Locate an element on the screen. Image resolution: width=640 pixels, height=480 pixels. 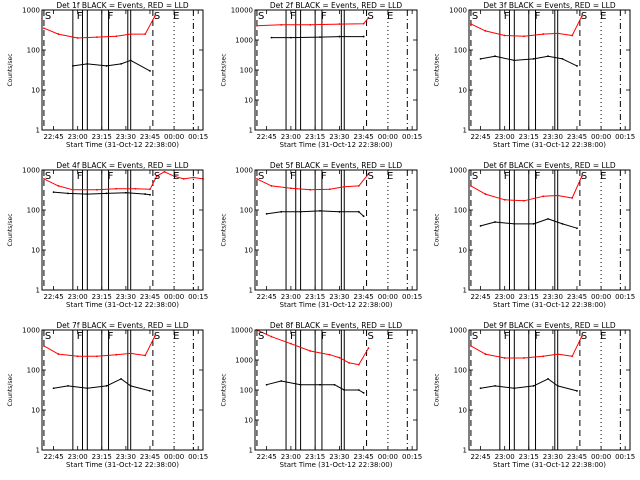
x-tick-label: 23:30 is located at coordinates (339, 137).